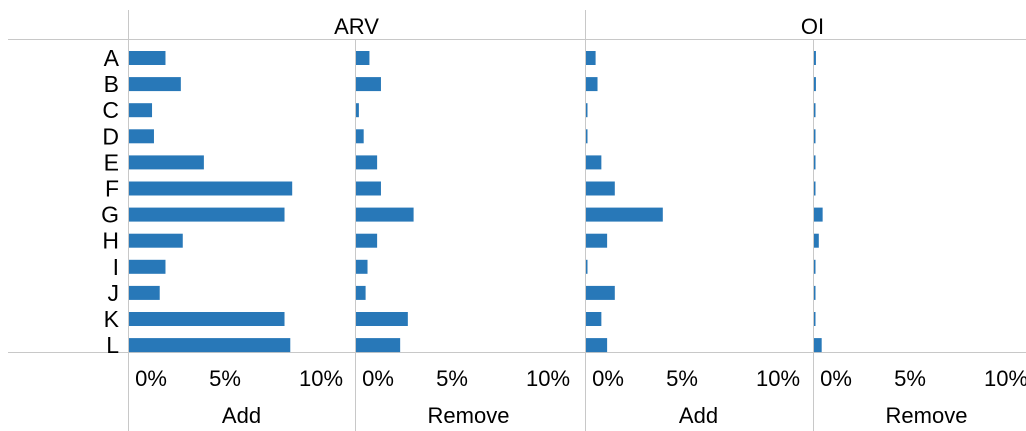 This screenshot has width=1026, height=431. What do you see at coordinates (595, 415) in the screenshot?
I see `panel-labels: Add Remove Add Remove` at bounding box center [595, 415].